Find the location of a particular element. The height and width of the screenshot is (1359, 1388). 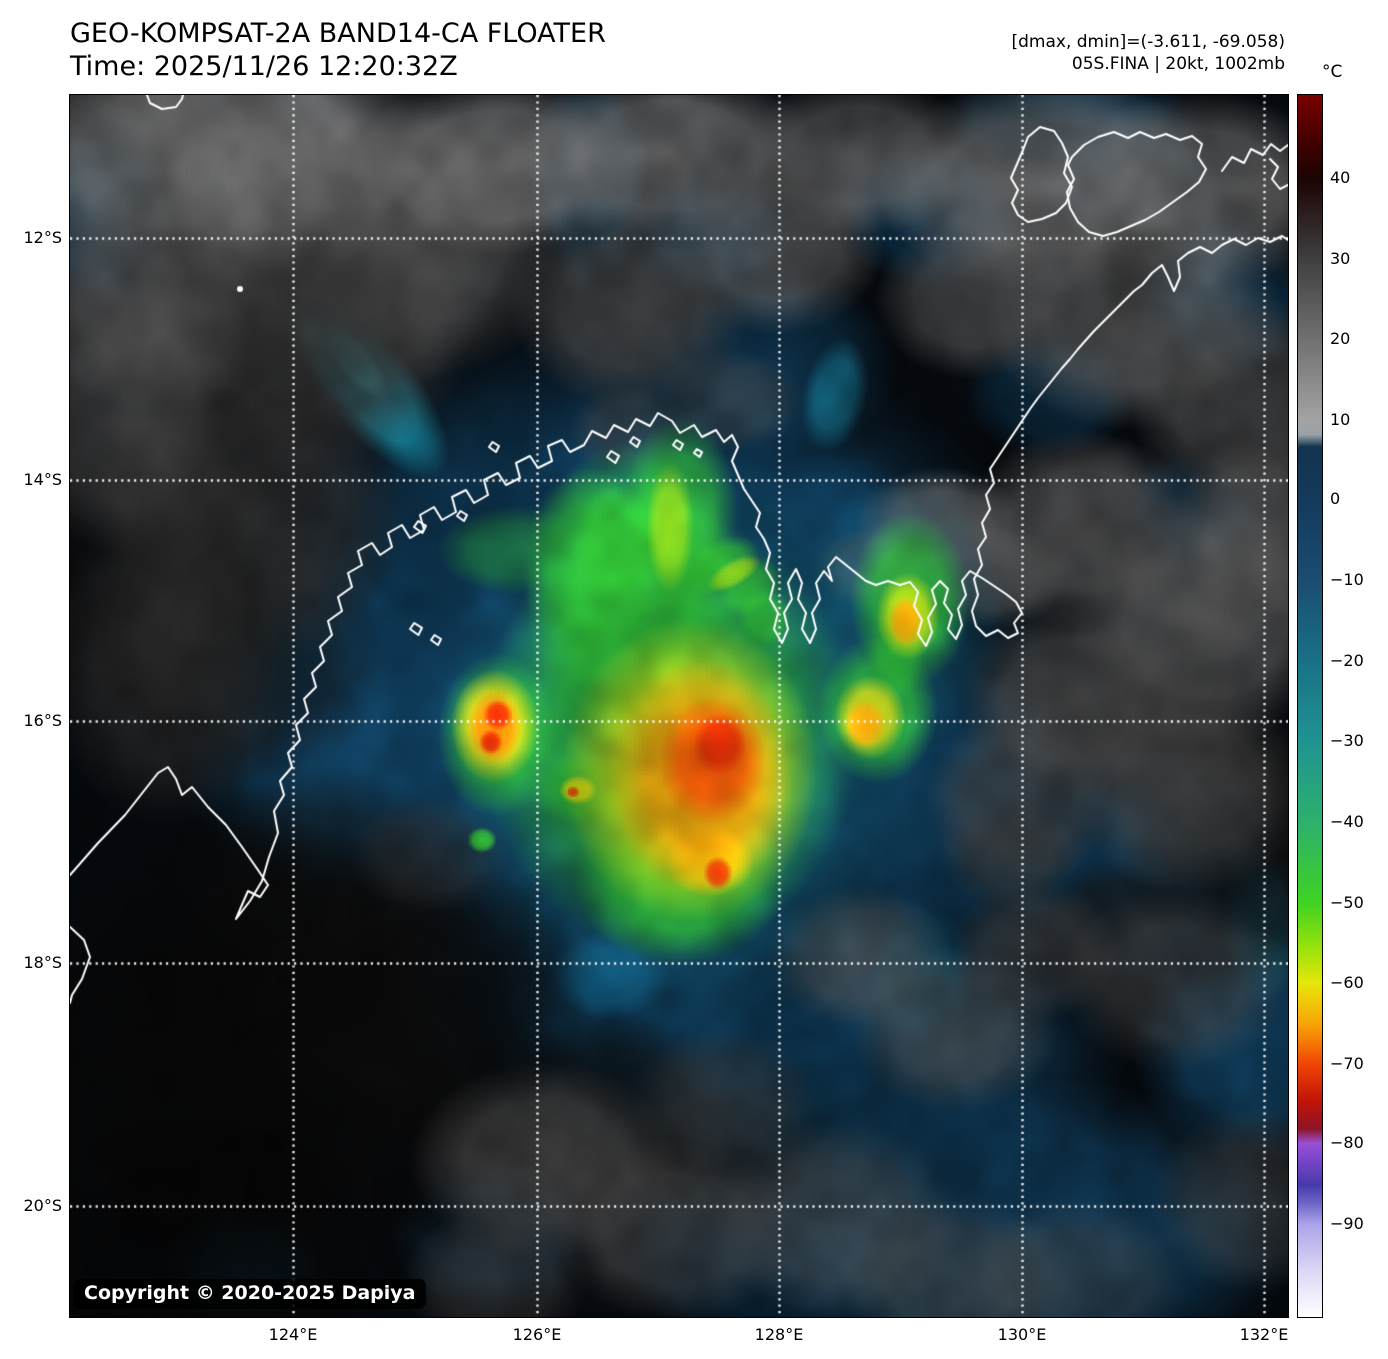

lon-tick-label: 124°E is located at coordinates (293, 1334).